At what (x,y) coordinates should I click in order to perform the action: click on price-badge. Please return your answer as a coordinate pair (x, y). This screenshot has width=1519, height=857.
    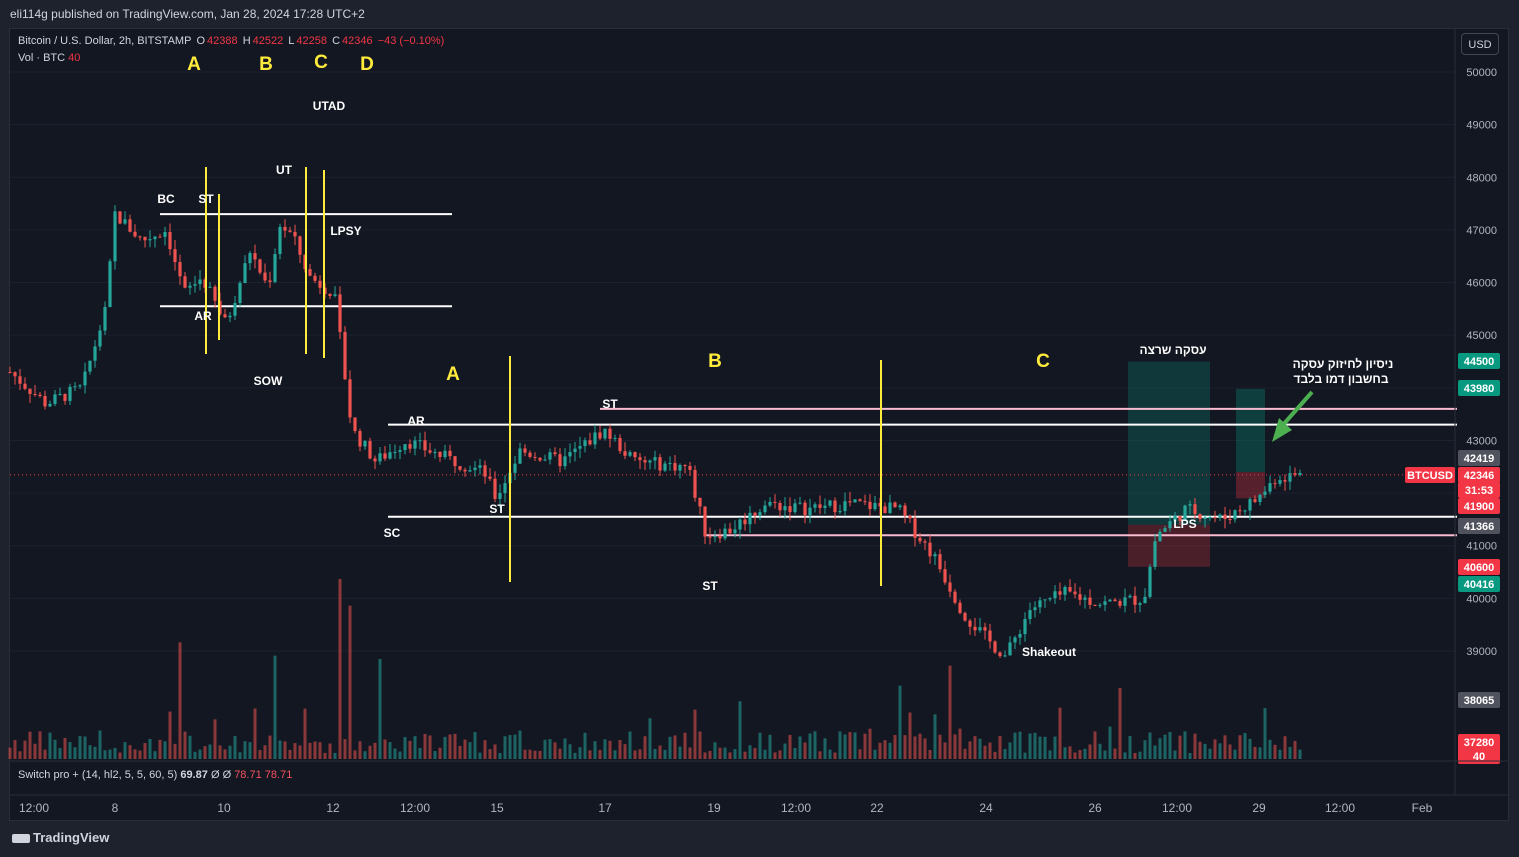
    Looking at the image, I should click on (1479, 361).